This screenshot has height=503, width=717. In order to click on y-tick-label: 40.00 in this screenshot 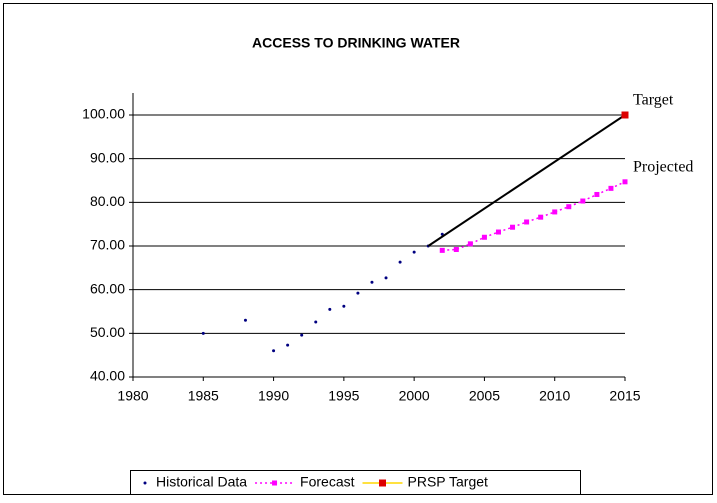, I will do `click(107, 376)`.